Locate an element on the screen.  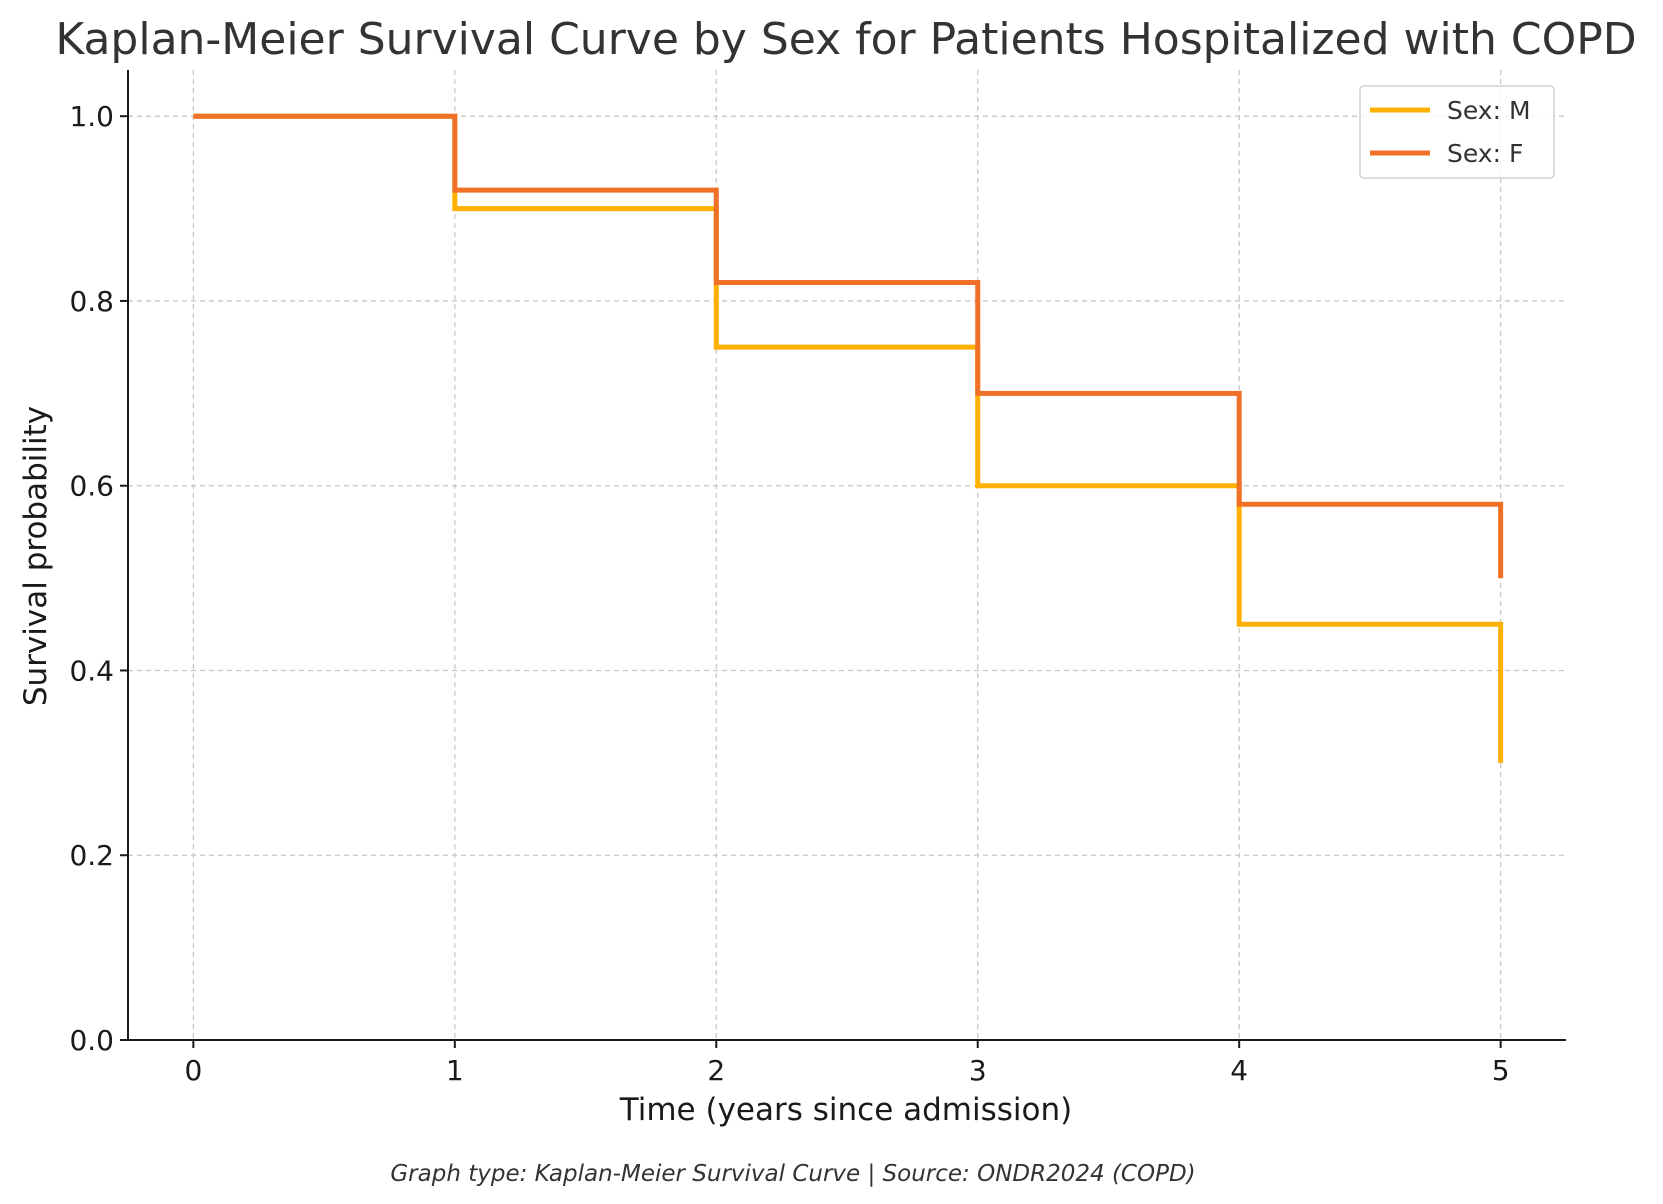
y-tick-label: 0.6 is located at coordinates (91, 486).